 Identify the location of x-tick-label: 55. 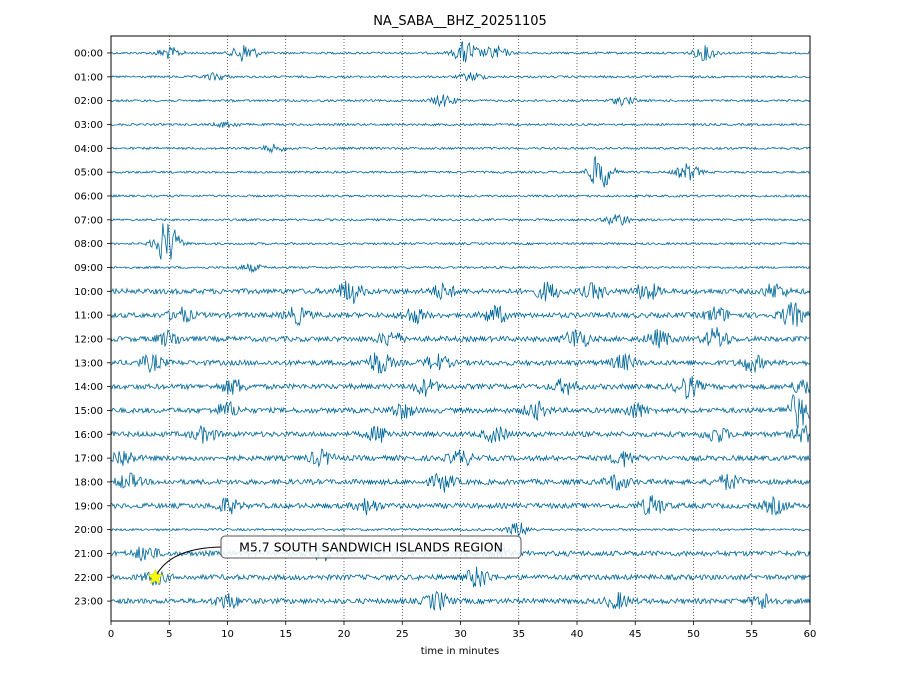
(751, 634).